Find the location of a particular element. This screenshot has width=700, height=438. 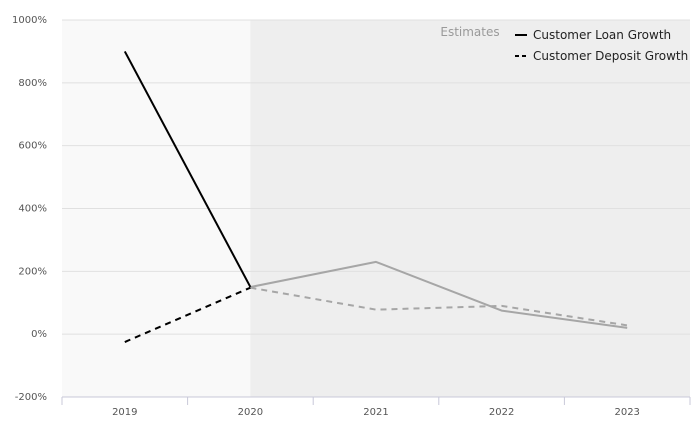

y-tick-label: 1000% is located at coordinates (29, 20).